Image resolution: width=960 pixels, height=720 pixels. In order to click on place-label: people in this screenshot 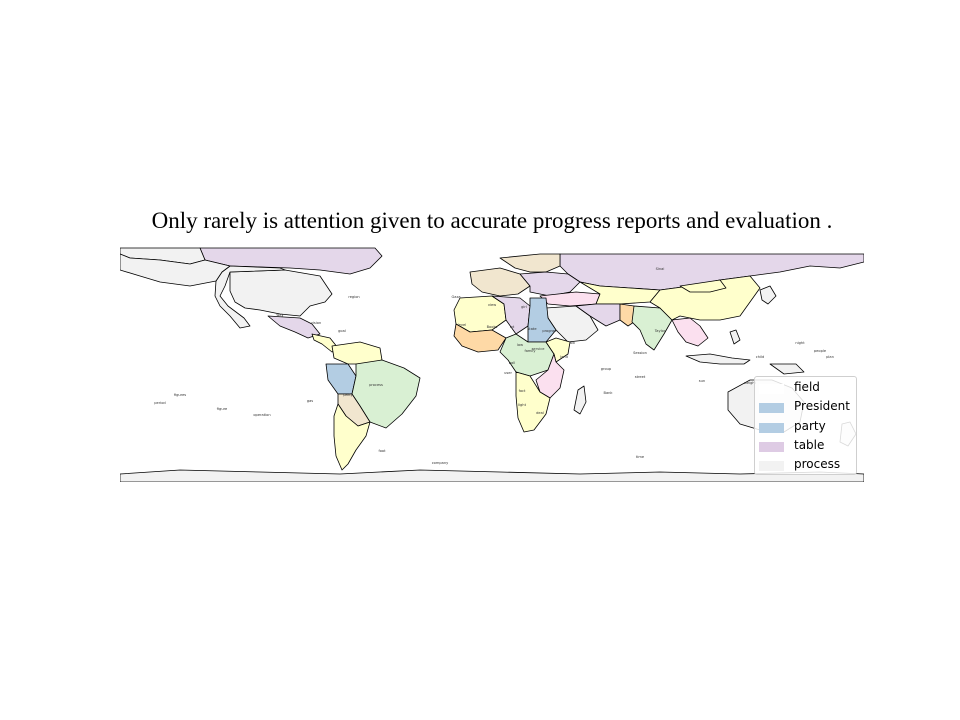, I will do `click(820, 351)`.